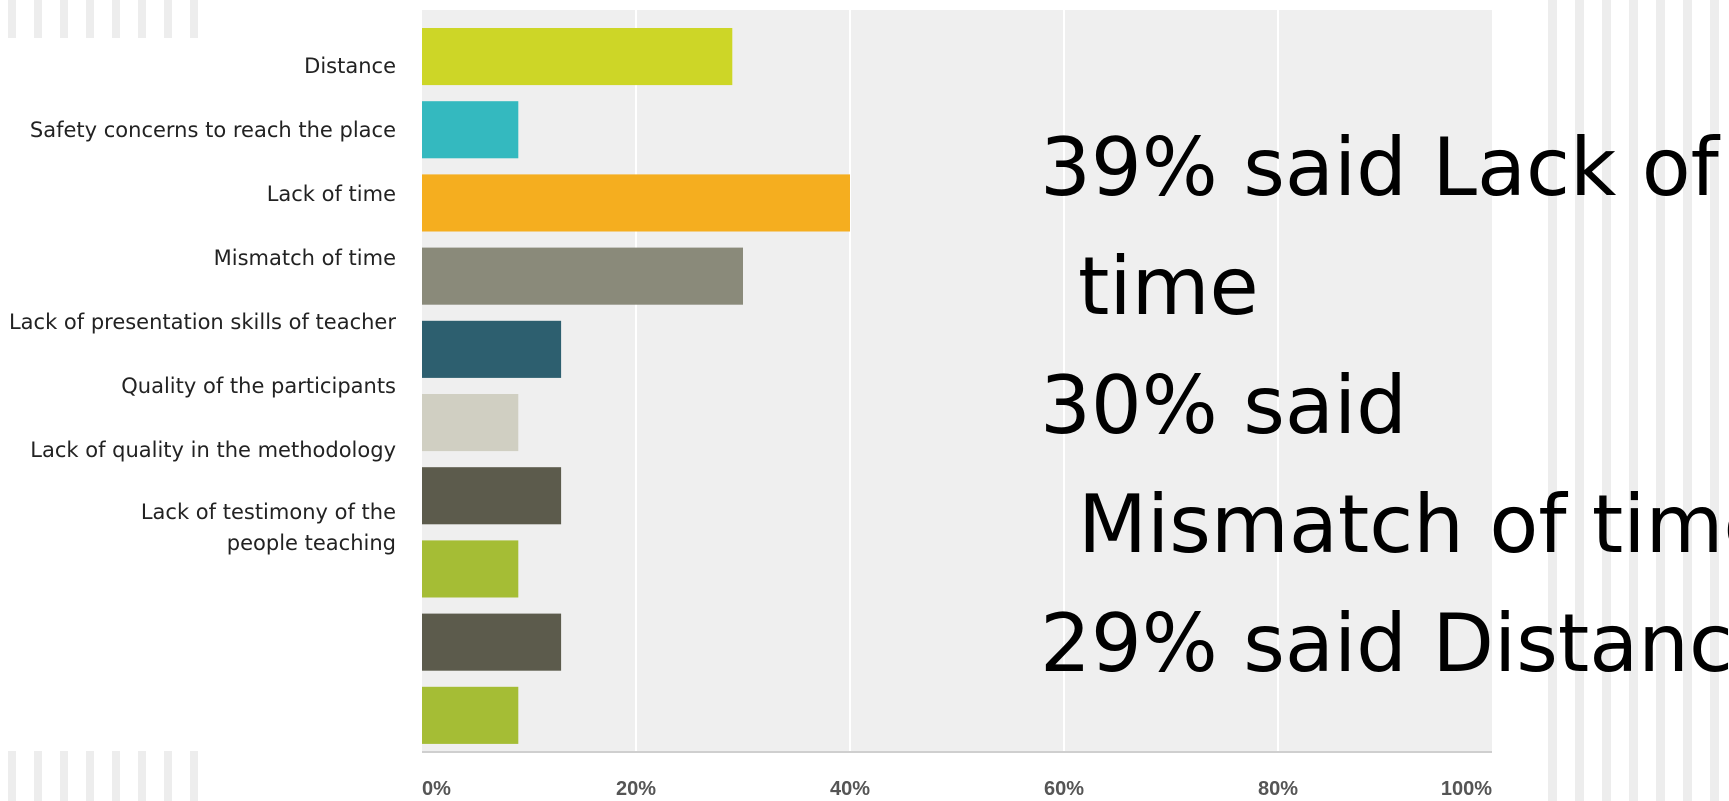  Describe the element at coordinates (305, 258) in the screenshot. I see `category-label: Mismatch of time` at that location.